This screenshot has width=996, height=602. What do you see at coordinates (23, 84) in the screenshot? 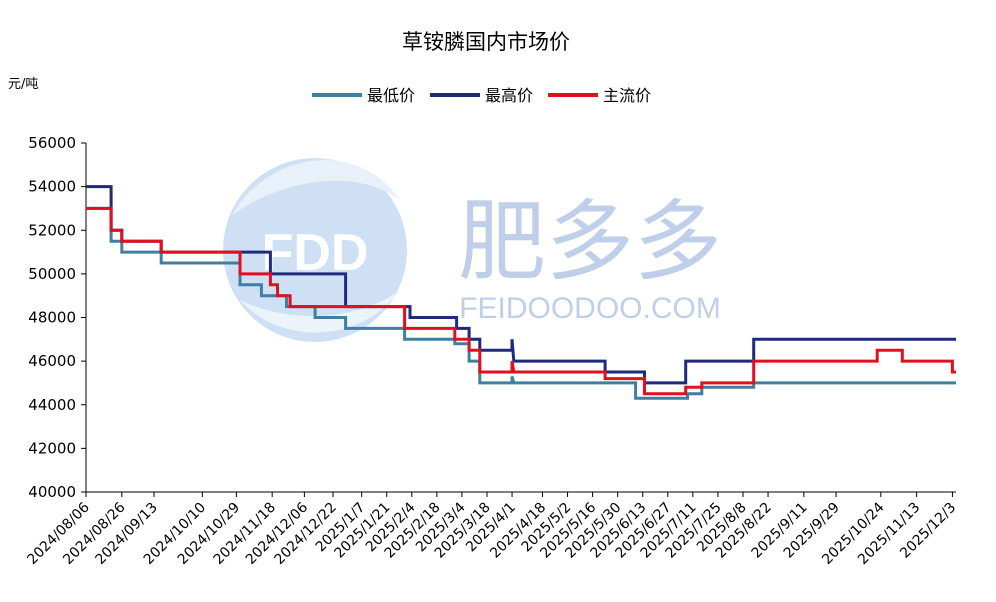
I see `y-axis-unit-label: 元/吨` at bounding box center [23, 84].